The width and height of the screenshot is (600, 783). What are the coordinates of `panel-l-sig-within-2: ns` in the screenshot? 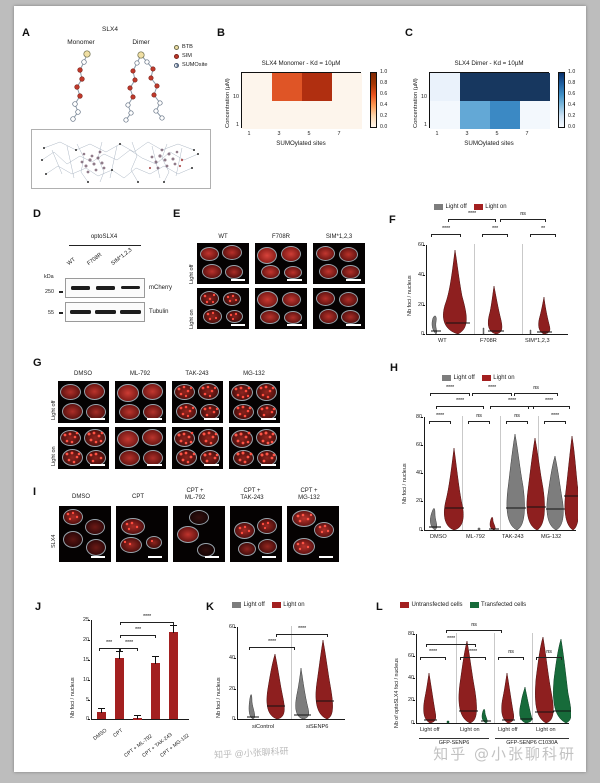 It's located at (511, 652).